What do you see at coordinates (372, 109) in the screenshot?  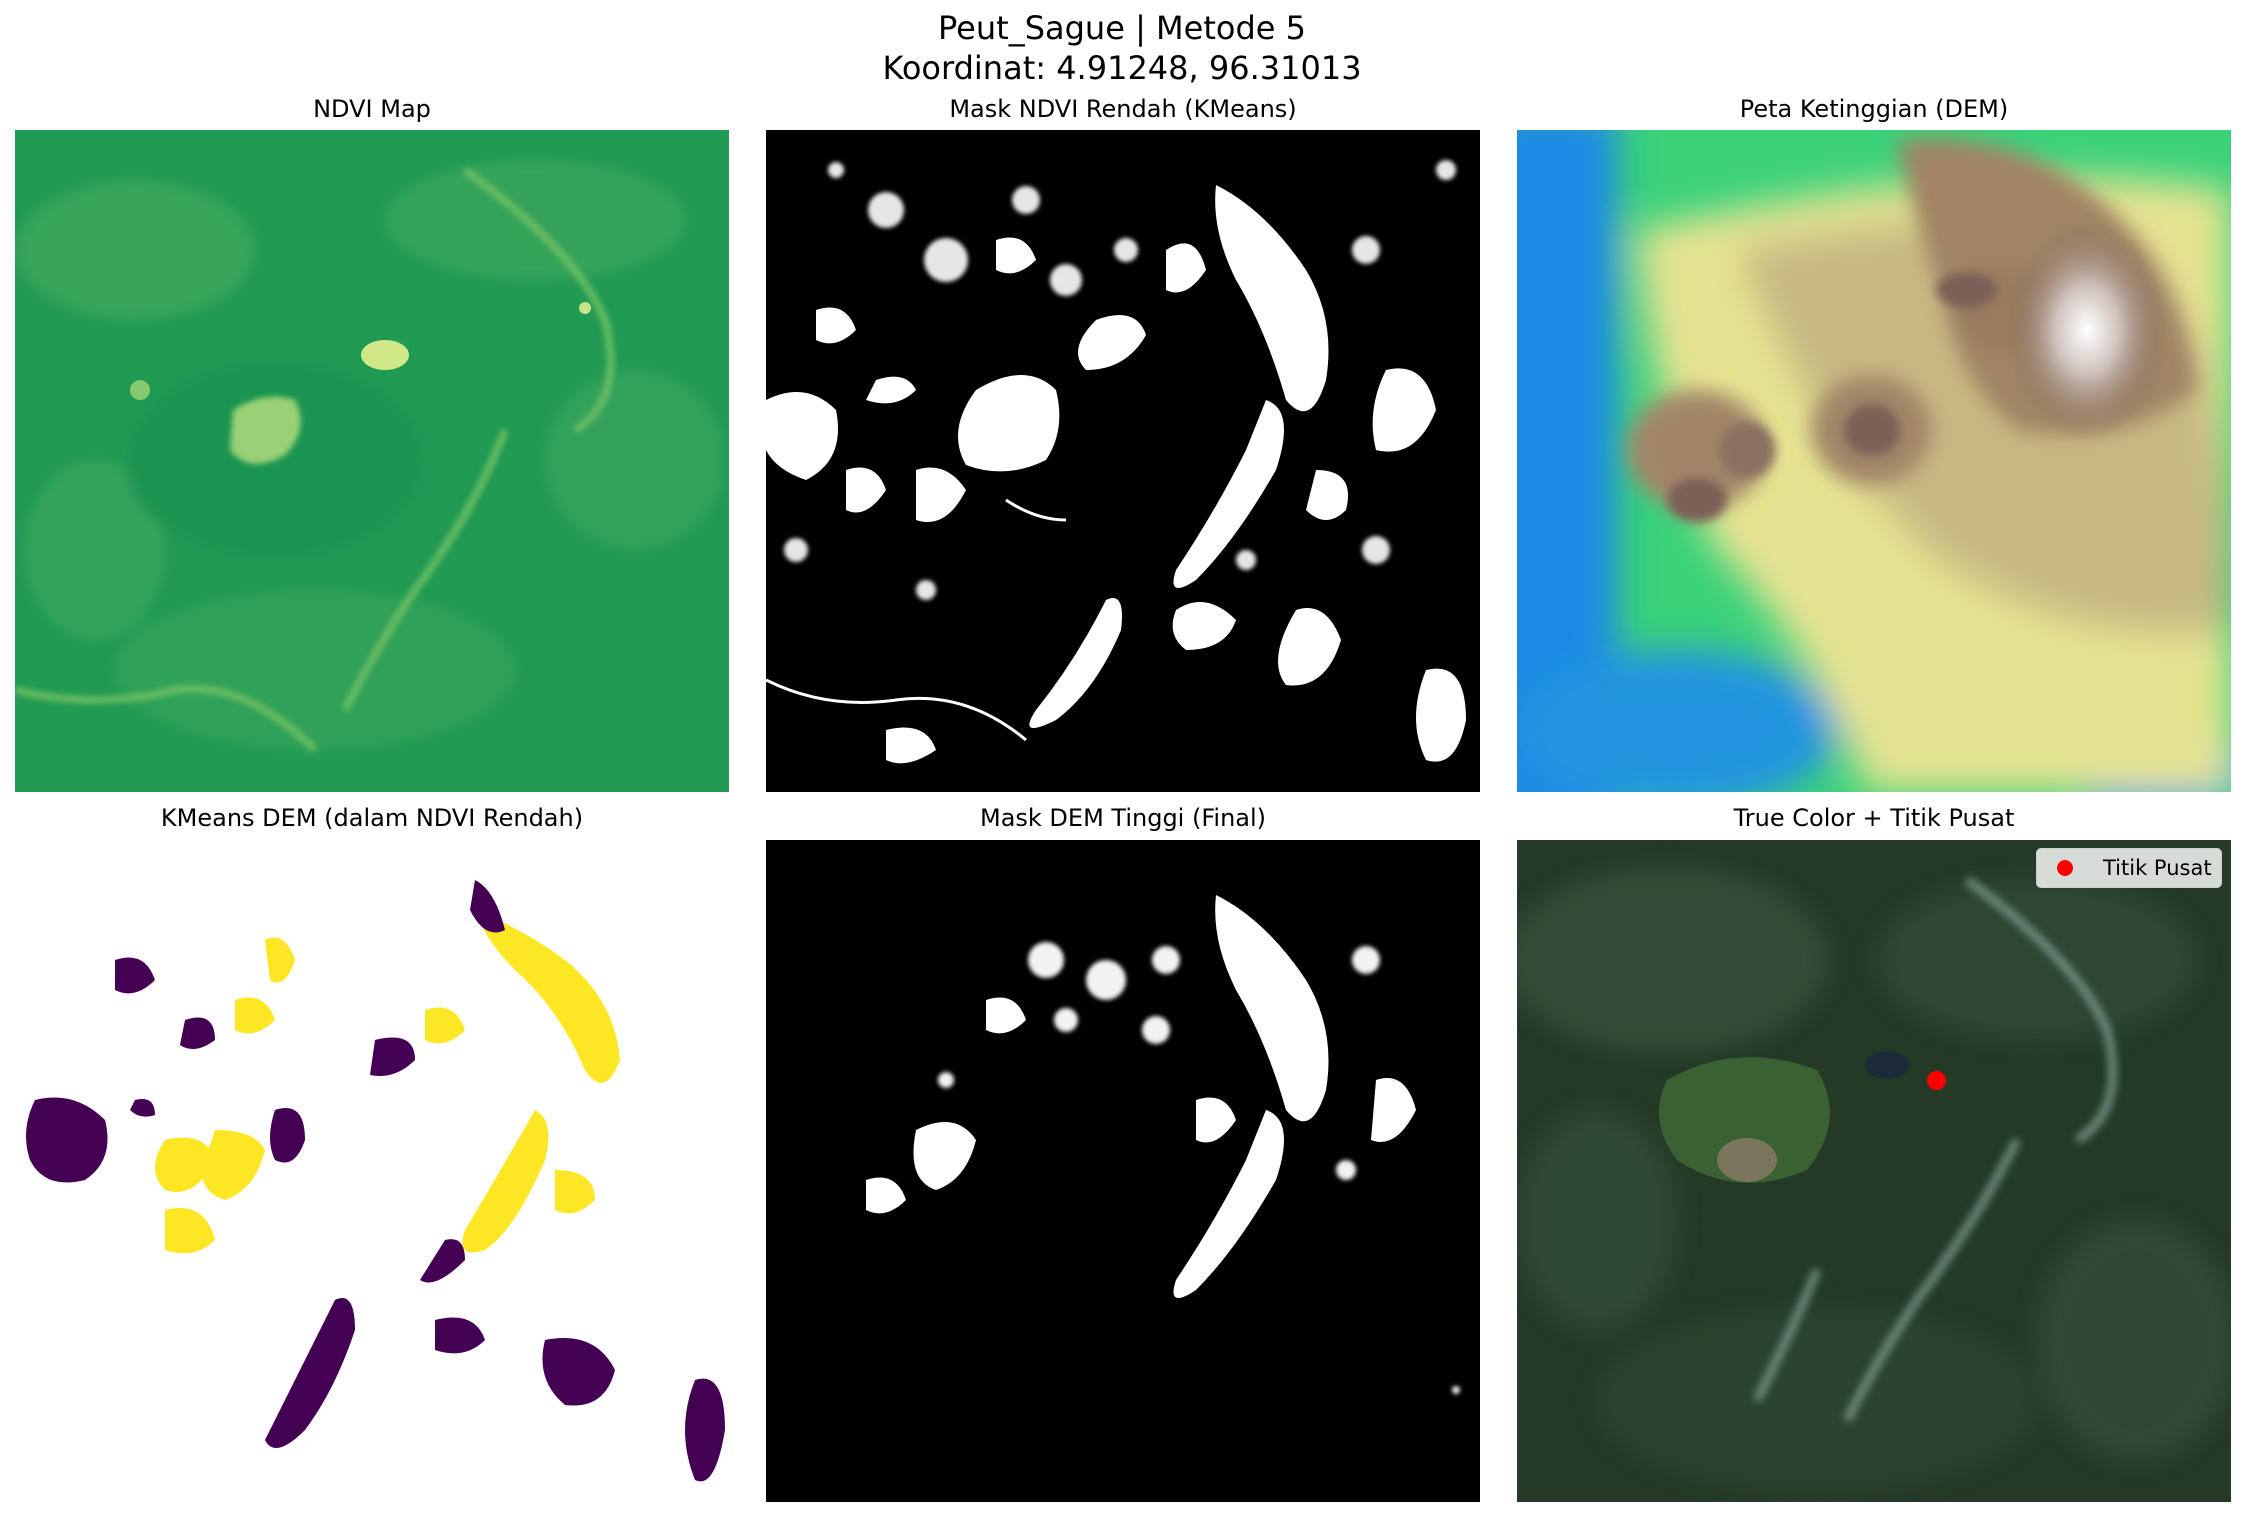 I see `panel-title-ndvi-map: NDVI Map` at bounding box center [372, 109].